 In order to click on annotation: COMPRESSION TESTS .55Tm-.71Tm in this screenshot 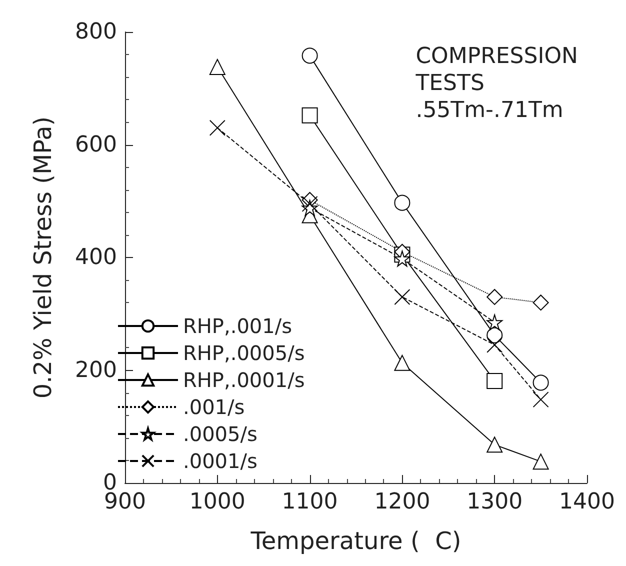, I will do `click(496, 83)`.